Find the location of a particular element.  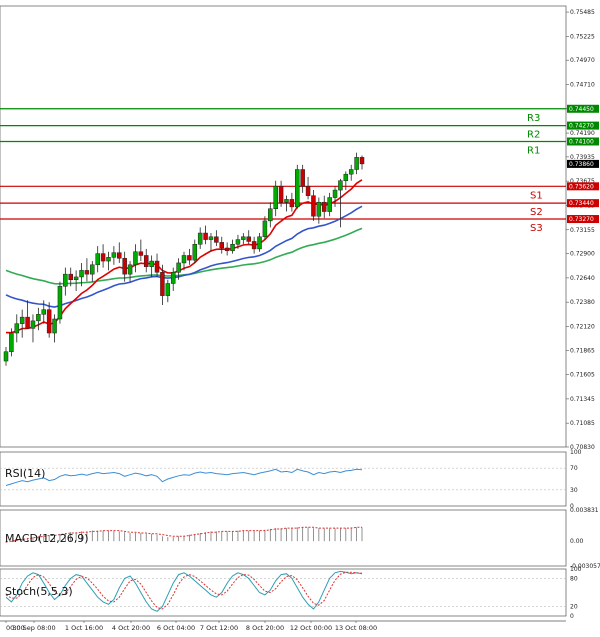

stoch-tick-label: 20 is located at coordinates (574, 607).